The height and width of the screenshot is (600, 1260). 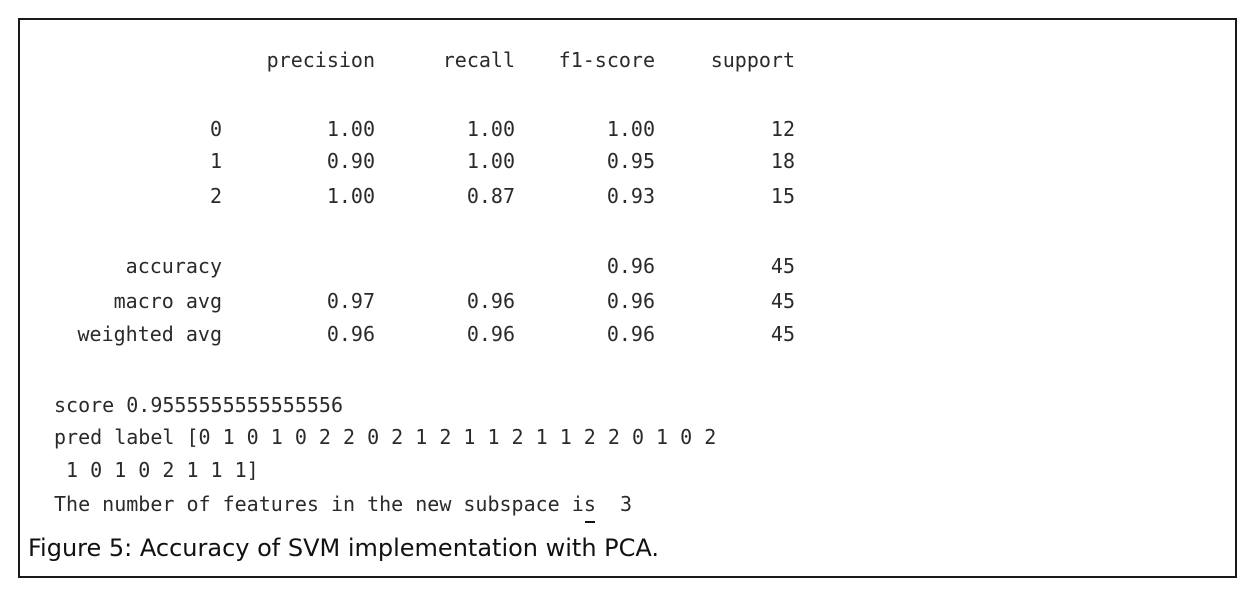 What do you see at coordinates (156, 470) in the screenshot?
I see `pred-label-line-2: 1 0 1 0 2 1 1 1]` at bounding box center [156, 470].